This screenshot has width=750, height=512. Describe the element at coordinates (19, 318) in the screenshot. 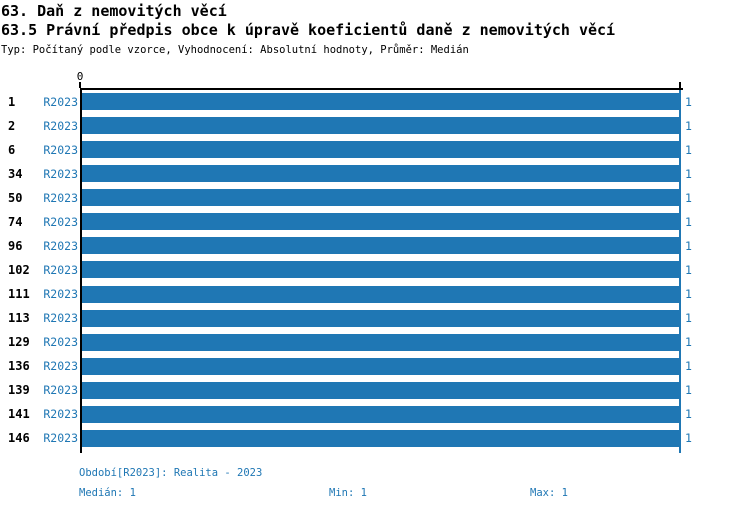

I see `category-label: 113` at that location.